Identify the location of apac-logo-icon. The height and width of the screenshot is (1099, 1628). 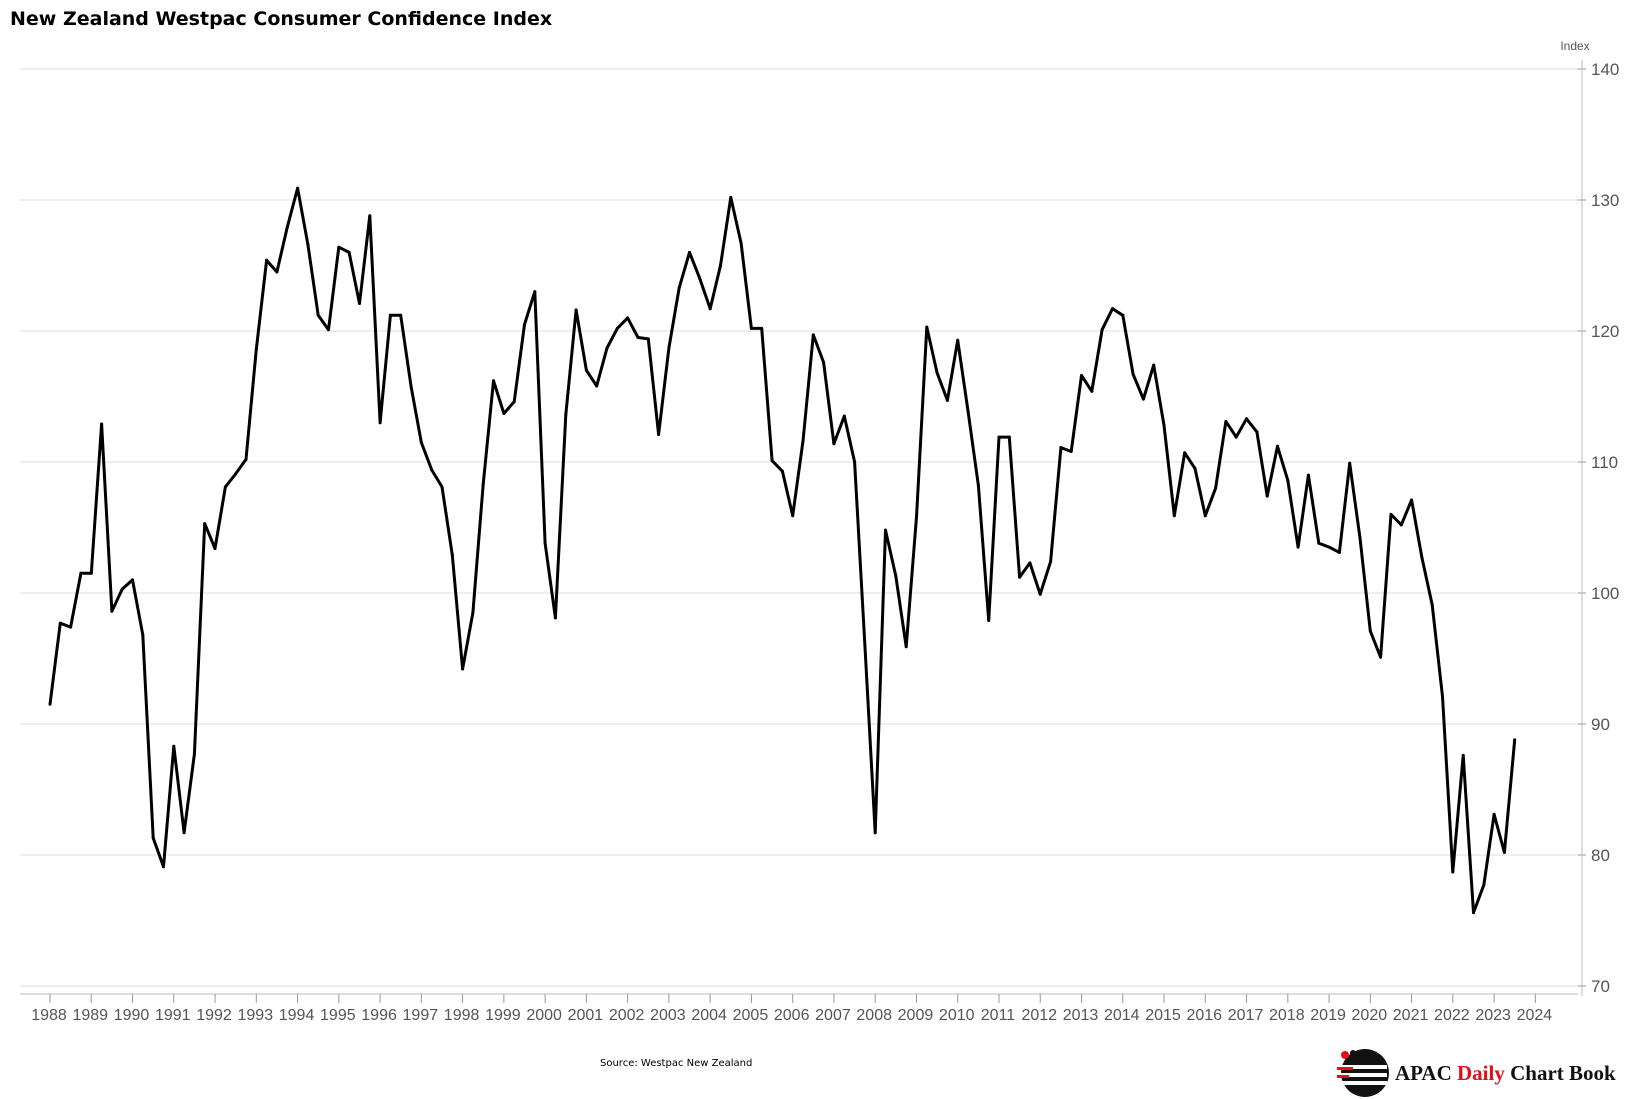
(1362, 1073).